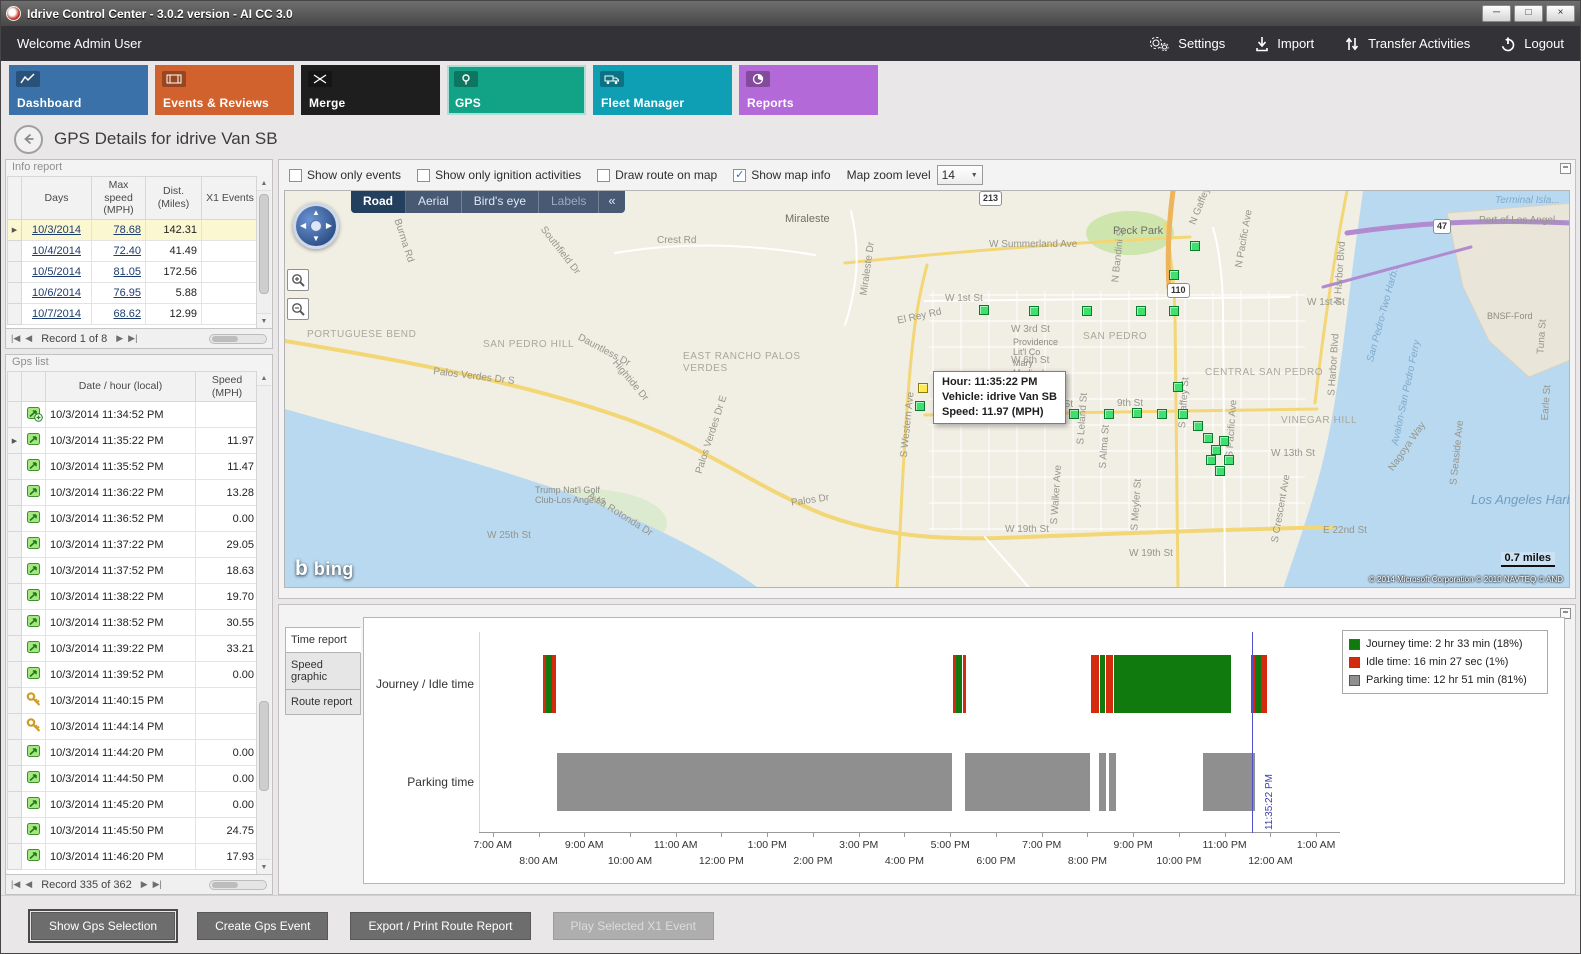  What do you see at coordinates (323, 702) in the screenshot?
I see `chart-tab-route-report: Route report` at bounding box center [323, 702].